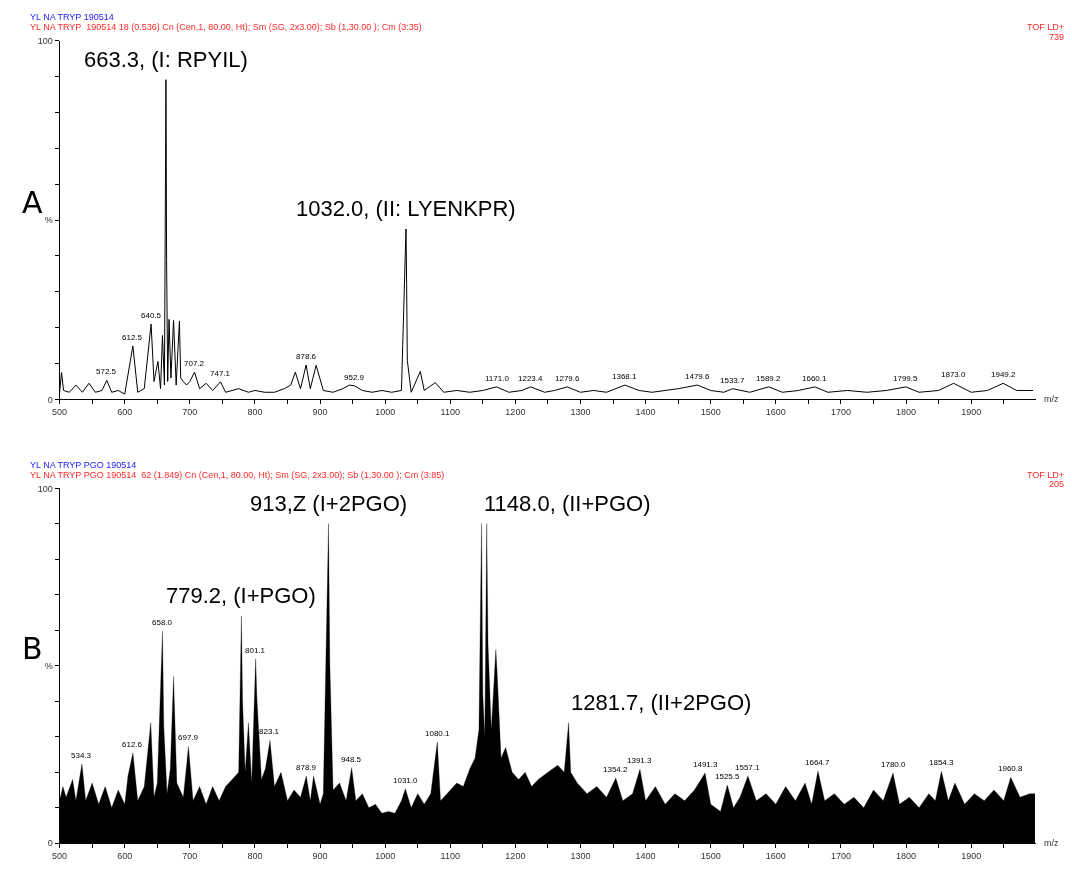 This screenshot has height=876, width=1072. I want to click on annotation: 1148.0, (II+PGO), so click(567, 503).